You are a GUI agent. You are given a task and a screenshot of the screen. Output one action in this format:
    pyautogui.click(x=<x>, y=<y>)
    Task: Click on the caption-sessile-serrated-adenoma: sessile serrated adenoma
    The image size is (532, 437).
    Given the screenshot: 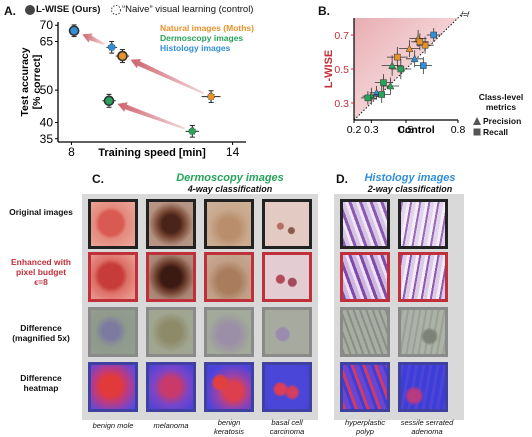 What is the action you would take?
    pyautogui.click(x=427, y=427)
    